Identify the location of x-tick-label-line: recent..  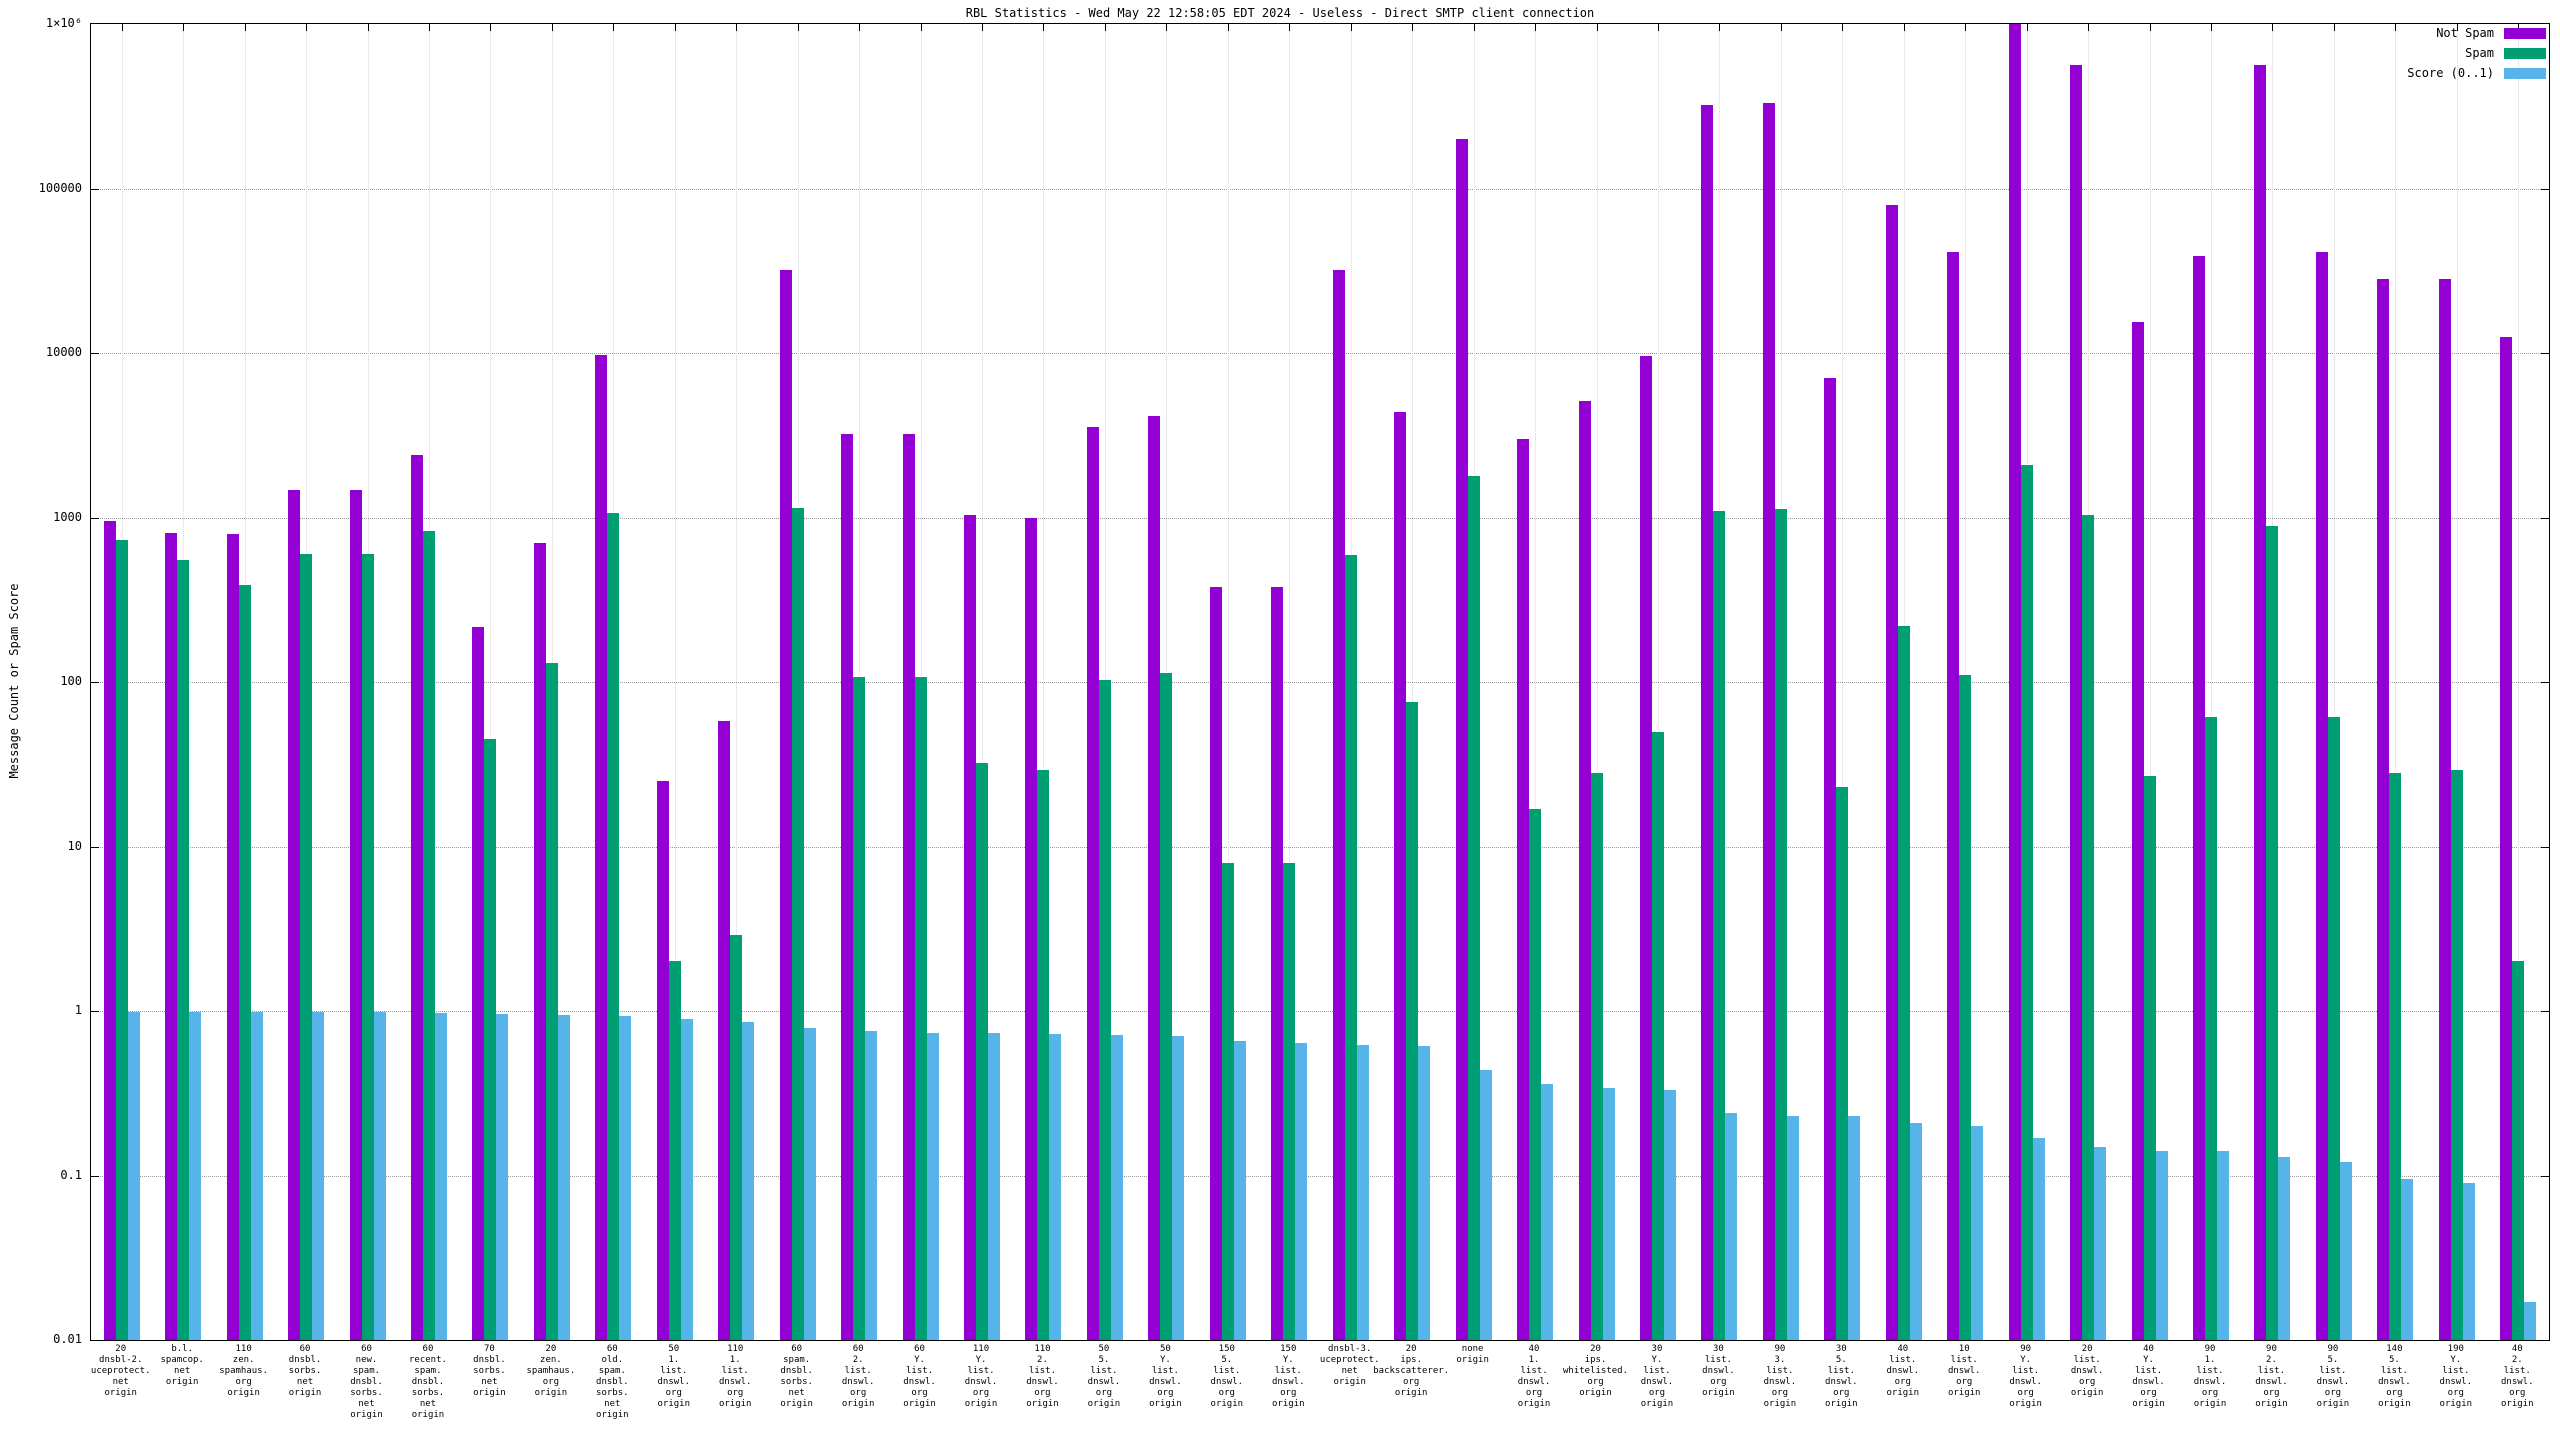
(428, 1360).